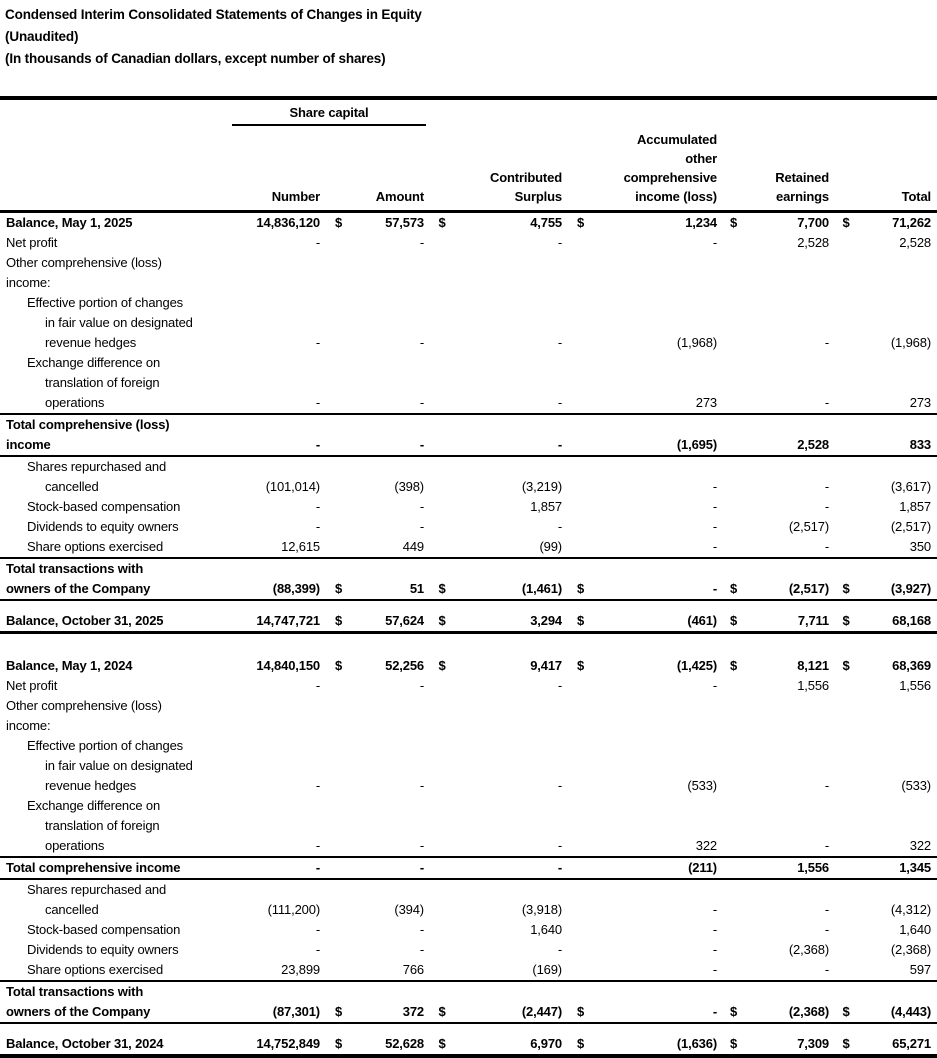  Describe the element at coordinates (702, 785) in the screenshot. I see `cell-aoc: (533)` at that location.